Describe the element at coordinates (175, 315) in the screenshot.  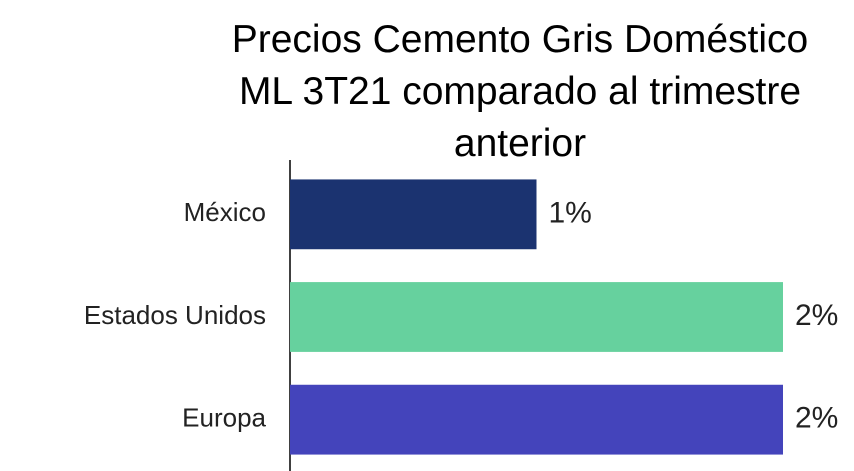
I see `category-label: Estados Unidos` at that location.